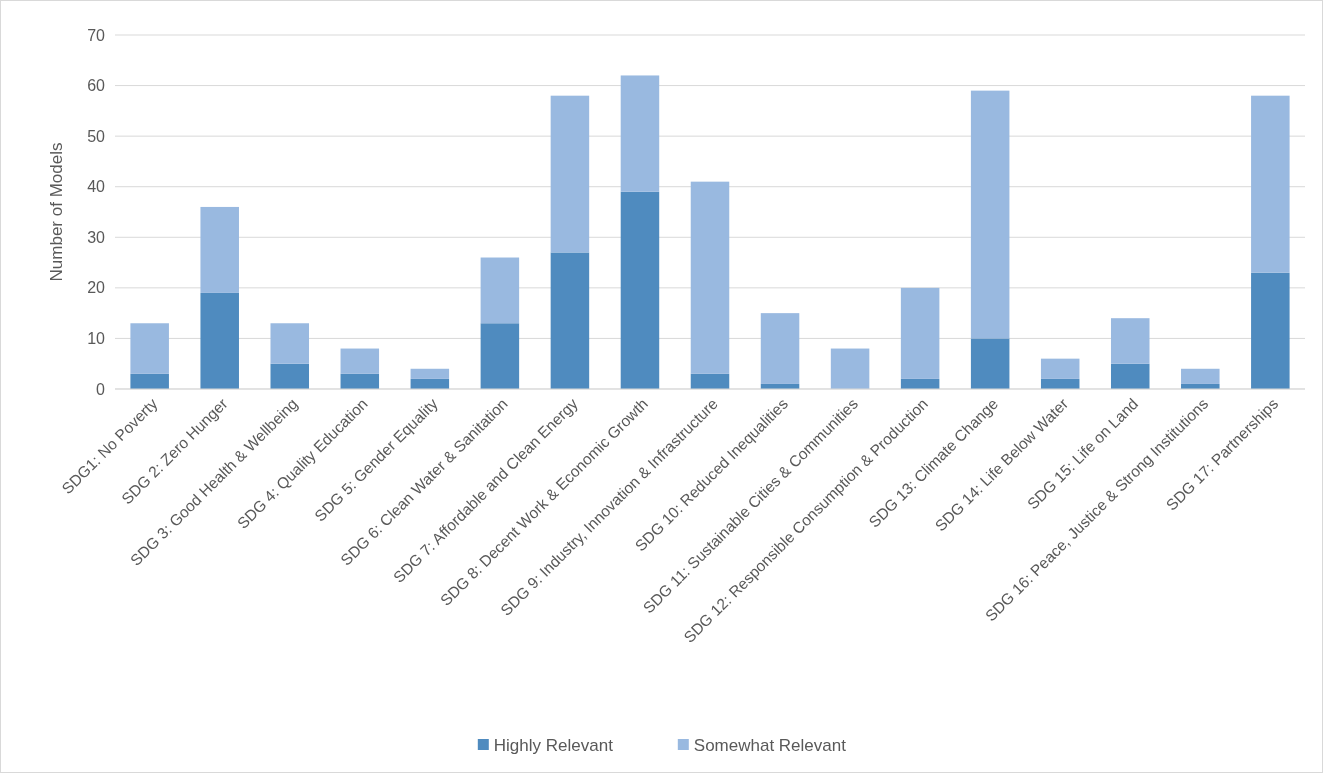  What do you see at coordinates (553, 745) in the screenshot?
I see `legend-label: Highly Relevant` at bounding box center [553, 745].